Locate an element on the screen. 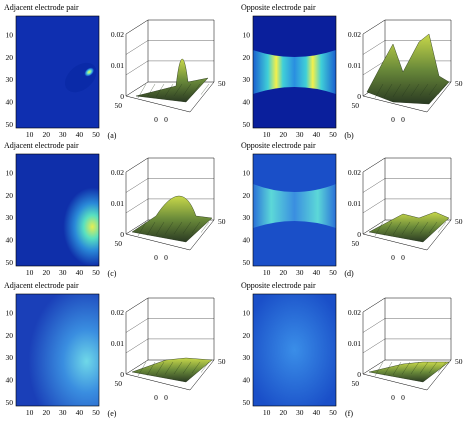 This screenshot has width=474, height=426. panel-caption: (c) is located at coordinates (112, 273).